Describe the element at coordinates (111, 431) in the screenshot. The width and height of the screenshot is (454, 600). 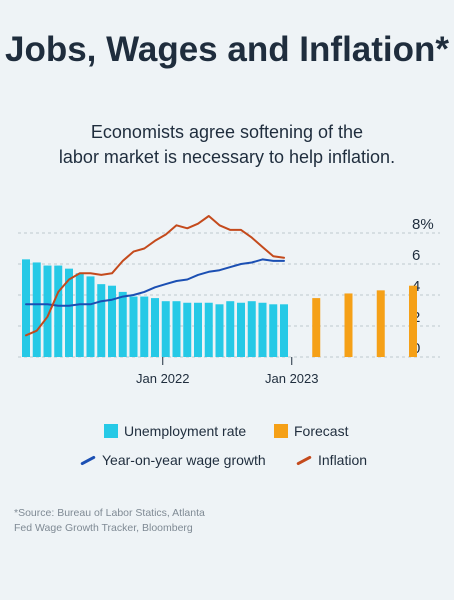
I see `unemployment-swatch` at that location.